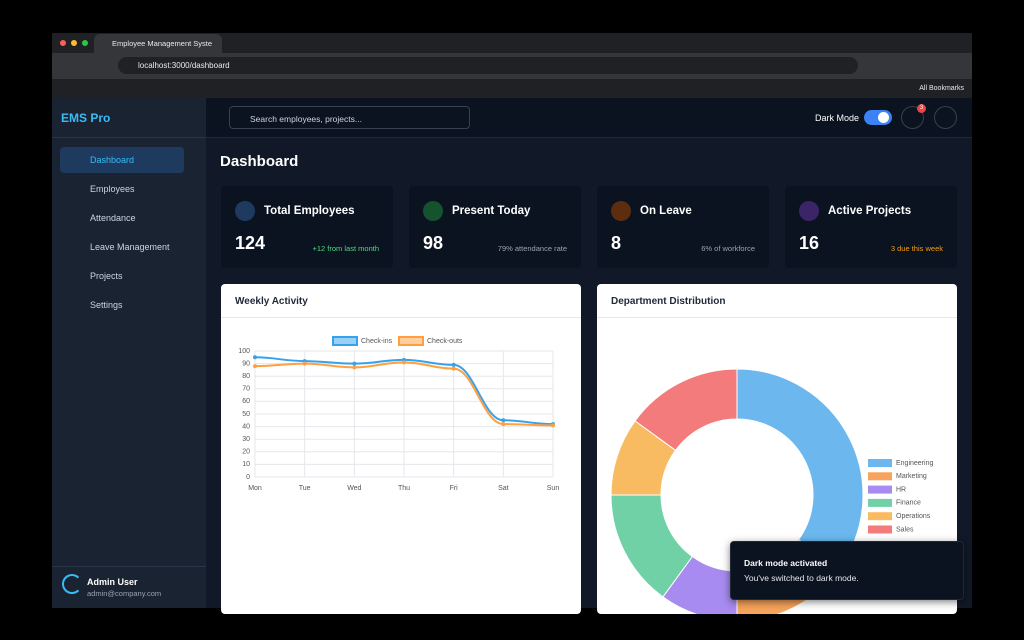  Describe the element at coordinates (878, 117) in the screenshot. I see `dark-mode-toggle` at that location.